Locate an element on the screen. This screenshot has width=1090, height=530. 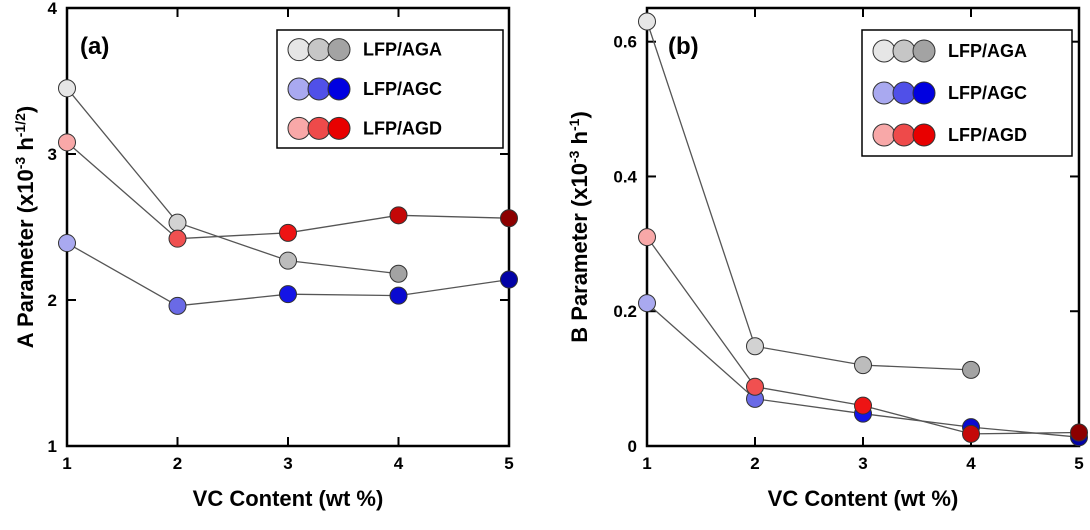
y-axis-title-b-main: B Parameter (x10 is located at coordinates (579, 253).